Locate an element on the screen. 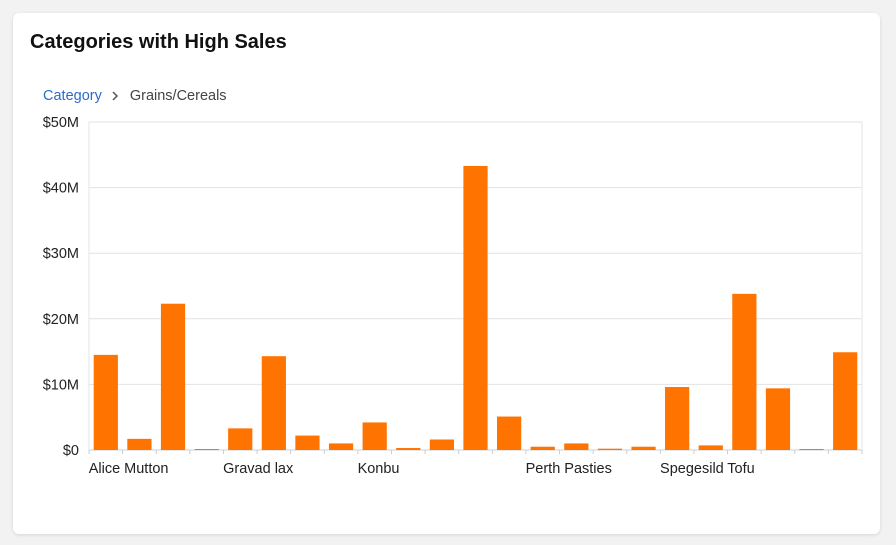  y-tick-label: $0 is located at coordinates (71, 451).